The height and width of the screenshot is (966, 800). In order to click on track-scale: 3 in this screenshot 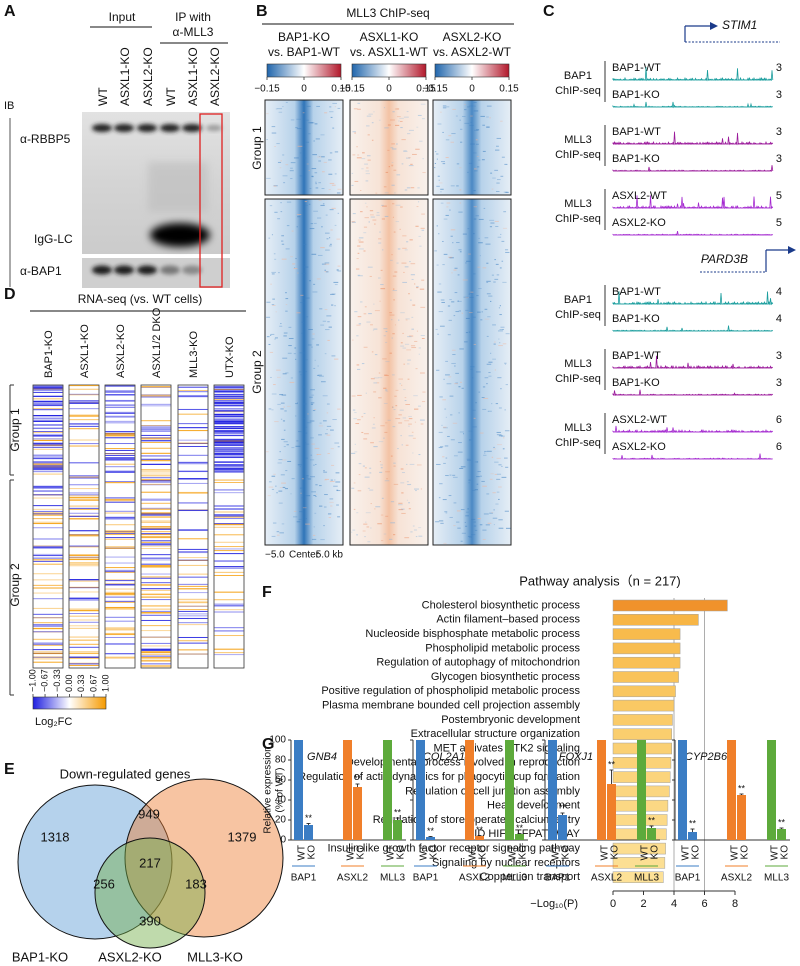, I will do `click(779, 132)`.